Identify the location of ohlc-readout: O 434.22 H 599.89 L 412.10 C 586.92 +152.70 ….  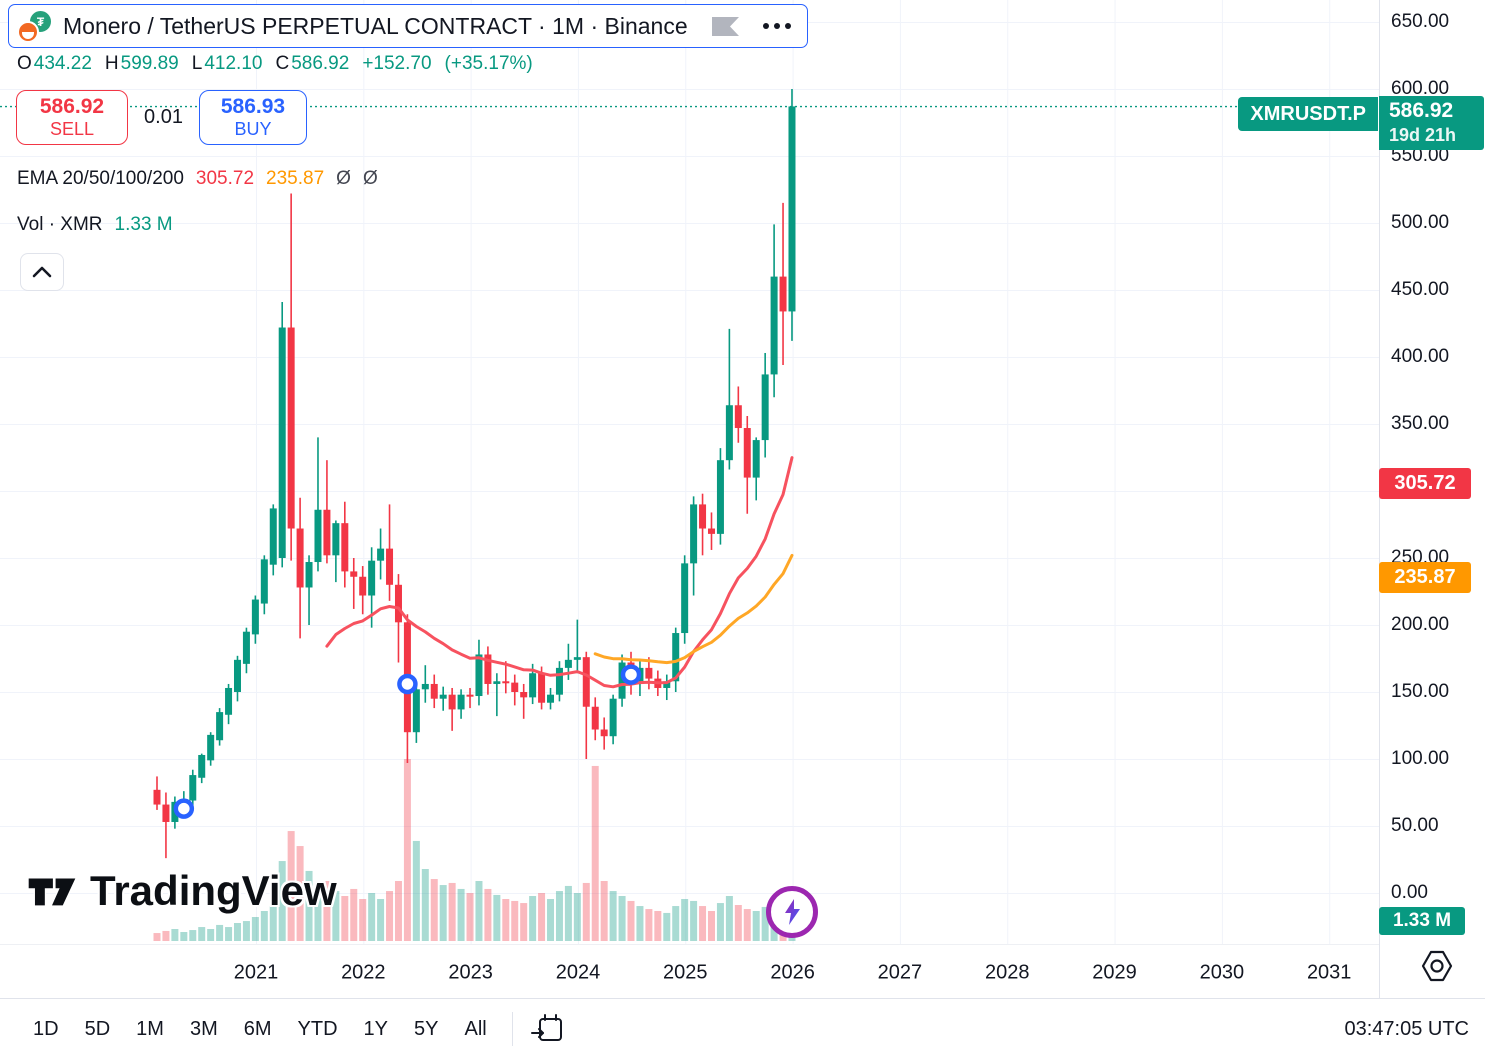
(275, 64).